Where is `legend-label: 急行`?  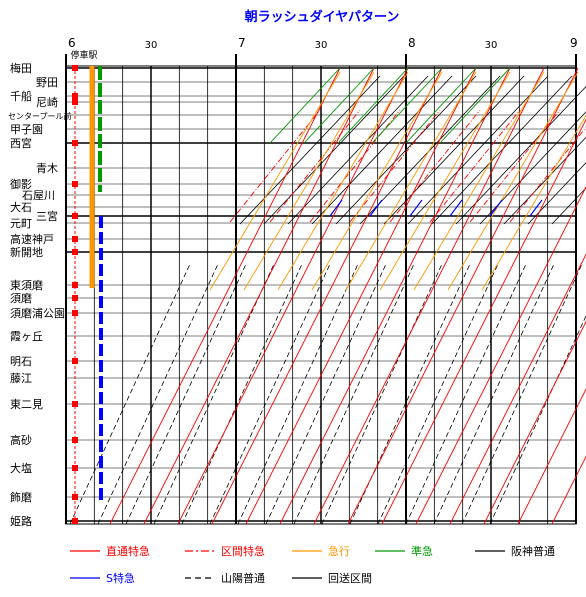 legend-label: 急行 is located at coordinates (339, 551).